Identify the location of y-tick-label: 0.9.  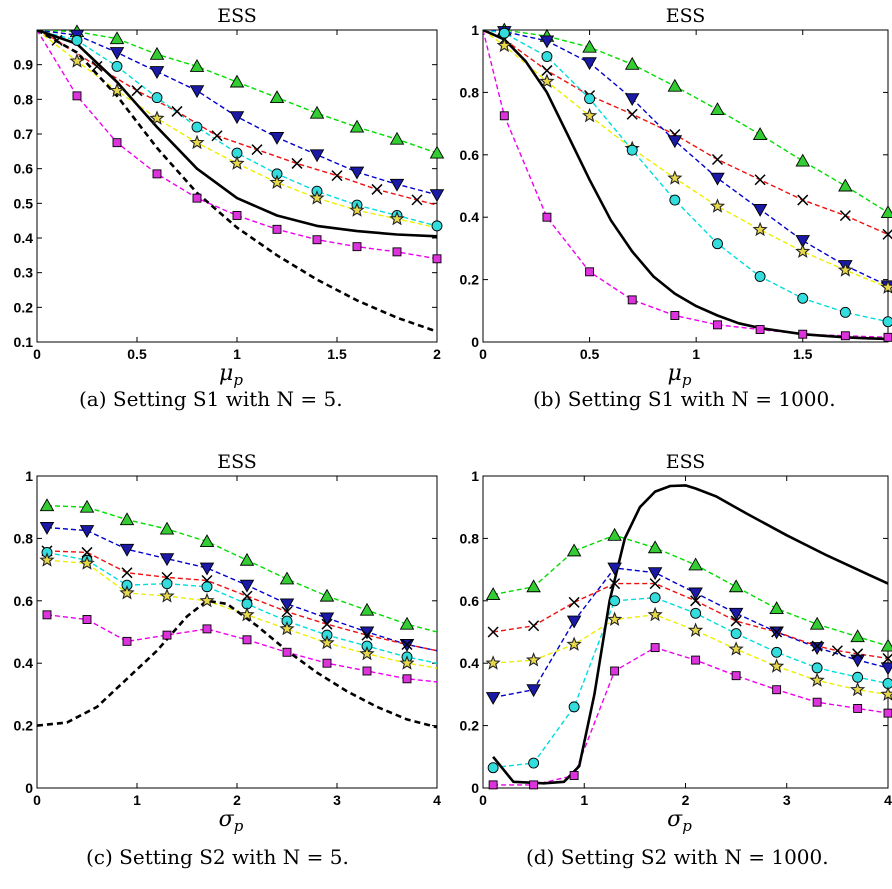
(24, 65).